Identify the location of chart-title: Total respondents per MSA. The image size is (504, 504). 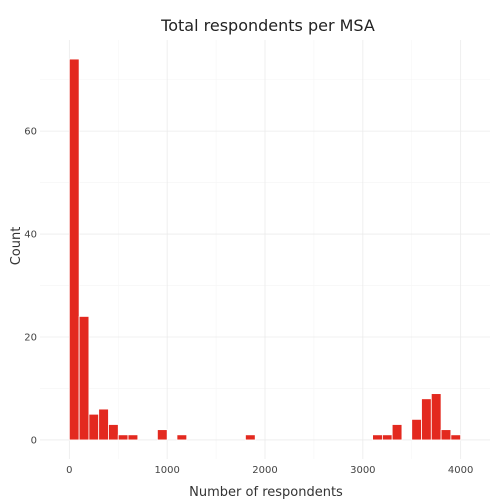
(267, 25).